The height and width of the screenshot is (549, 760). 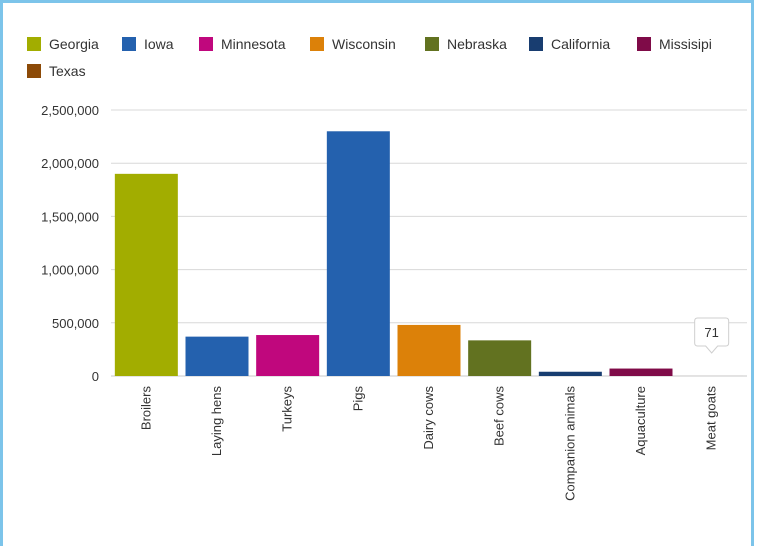 What do you see at coordinates (641, 372) in the screenshot?
I see `bar-aquaculture` at bounding box center [641, 372].